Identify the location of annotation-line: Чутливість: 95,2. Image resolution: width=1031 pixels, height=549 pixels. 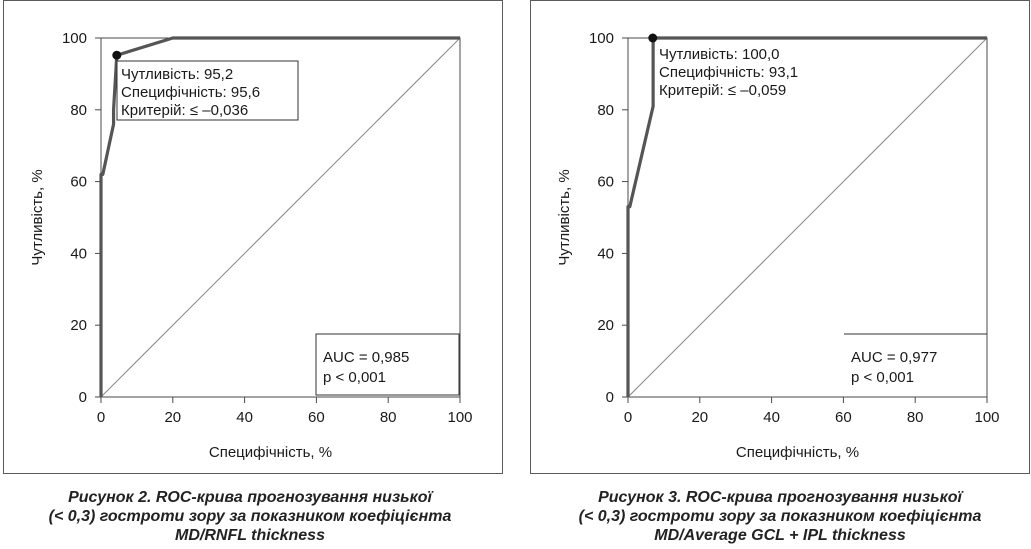
(177, 74).